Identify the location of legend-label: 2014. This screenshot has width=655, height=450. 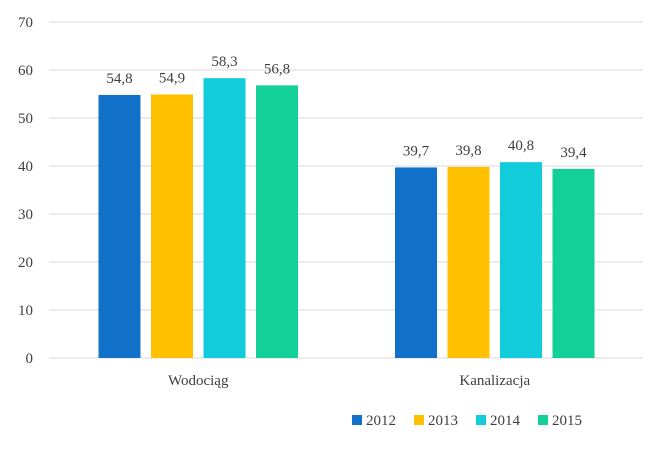
(505, 421).